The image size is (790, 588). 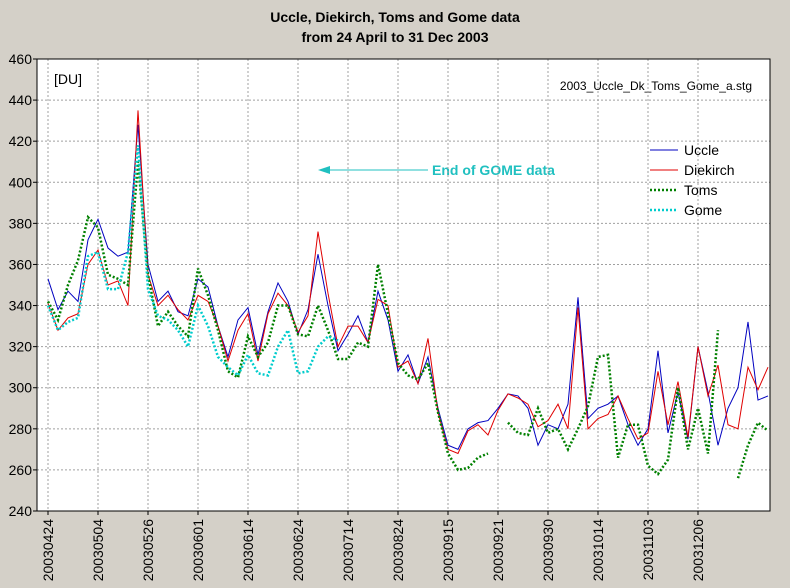 What do you see at coordinates (21, 223) in the screenshot?
I see `y-tick-label: 380` at bounding box center [21, 223].